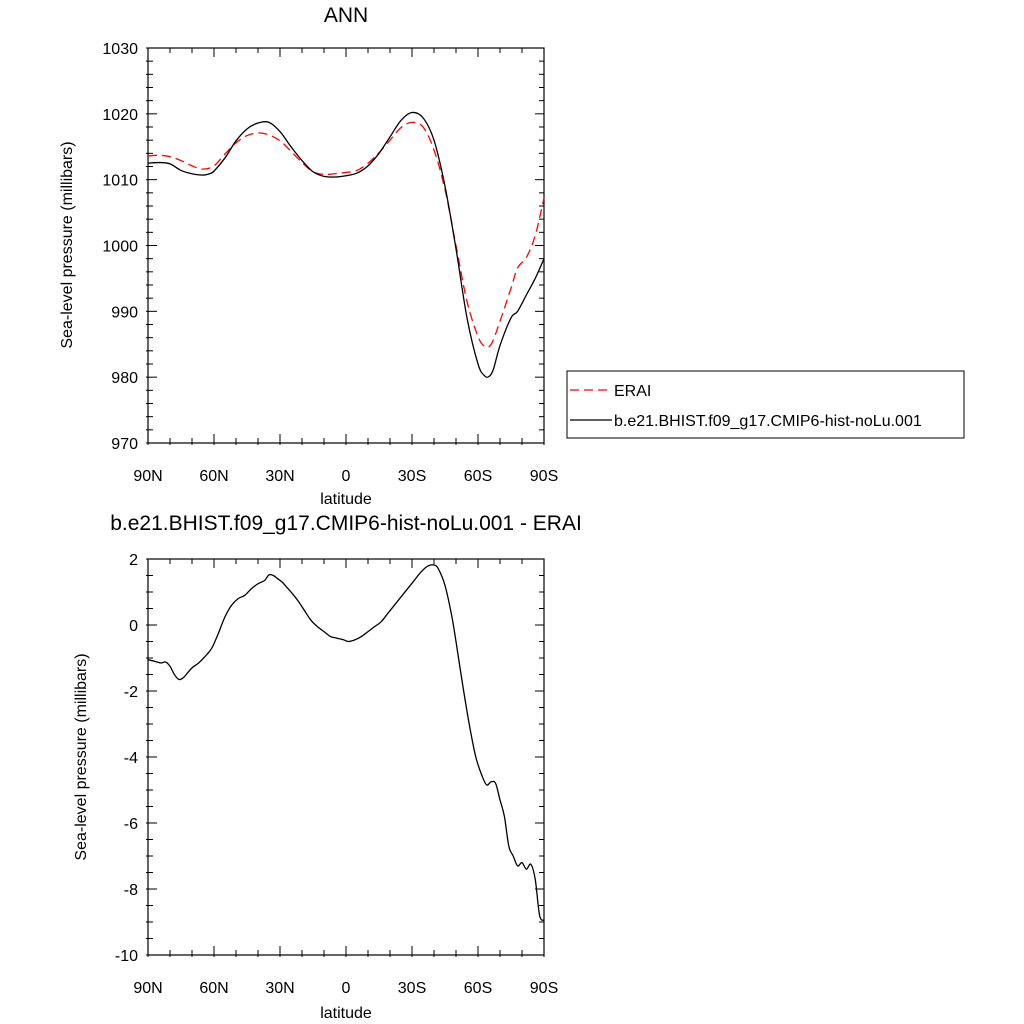 The width and height of the screenshot is (1024, 1024). Describe the element at coordinates (133, 626) in the screenshot. I see `bottom-y-tick-label: 0` at that location.